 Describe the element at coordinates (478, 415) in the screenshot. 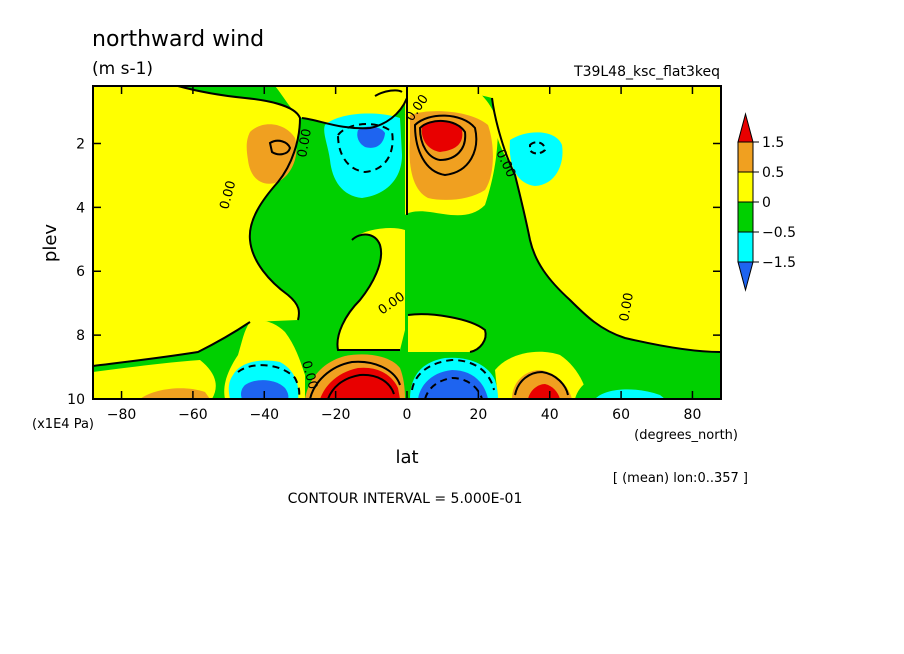

I see `x-tick-label: 20` at that location.